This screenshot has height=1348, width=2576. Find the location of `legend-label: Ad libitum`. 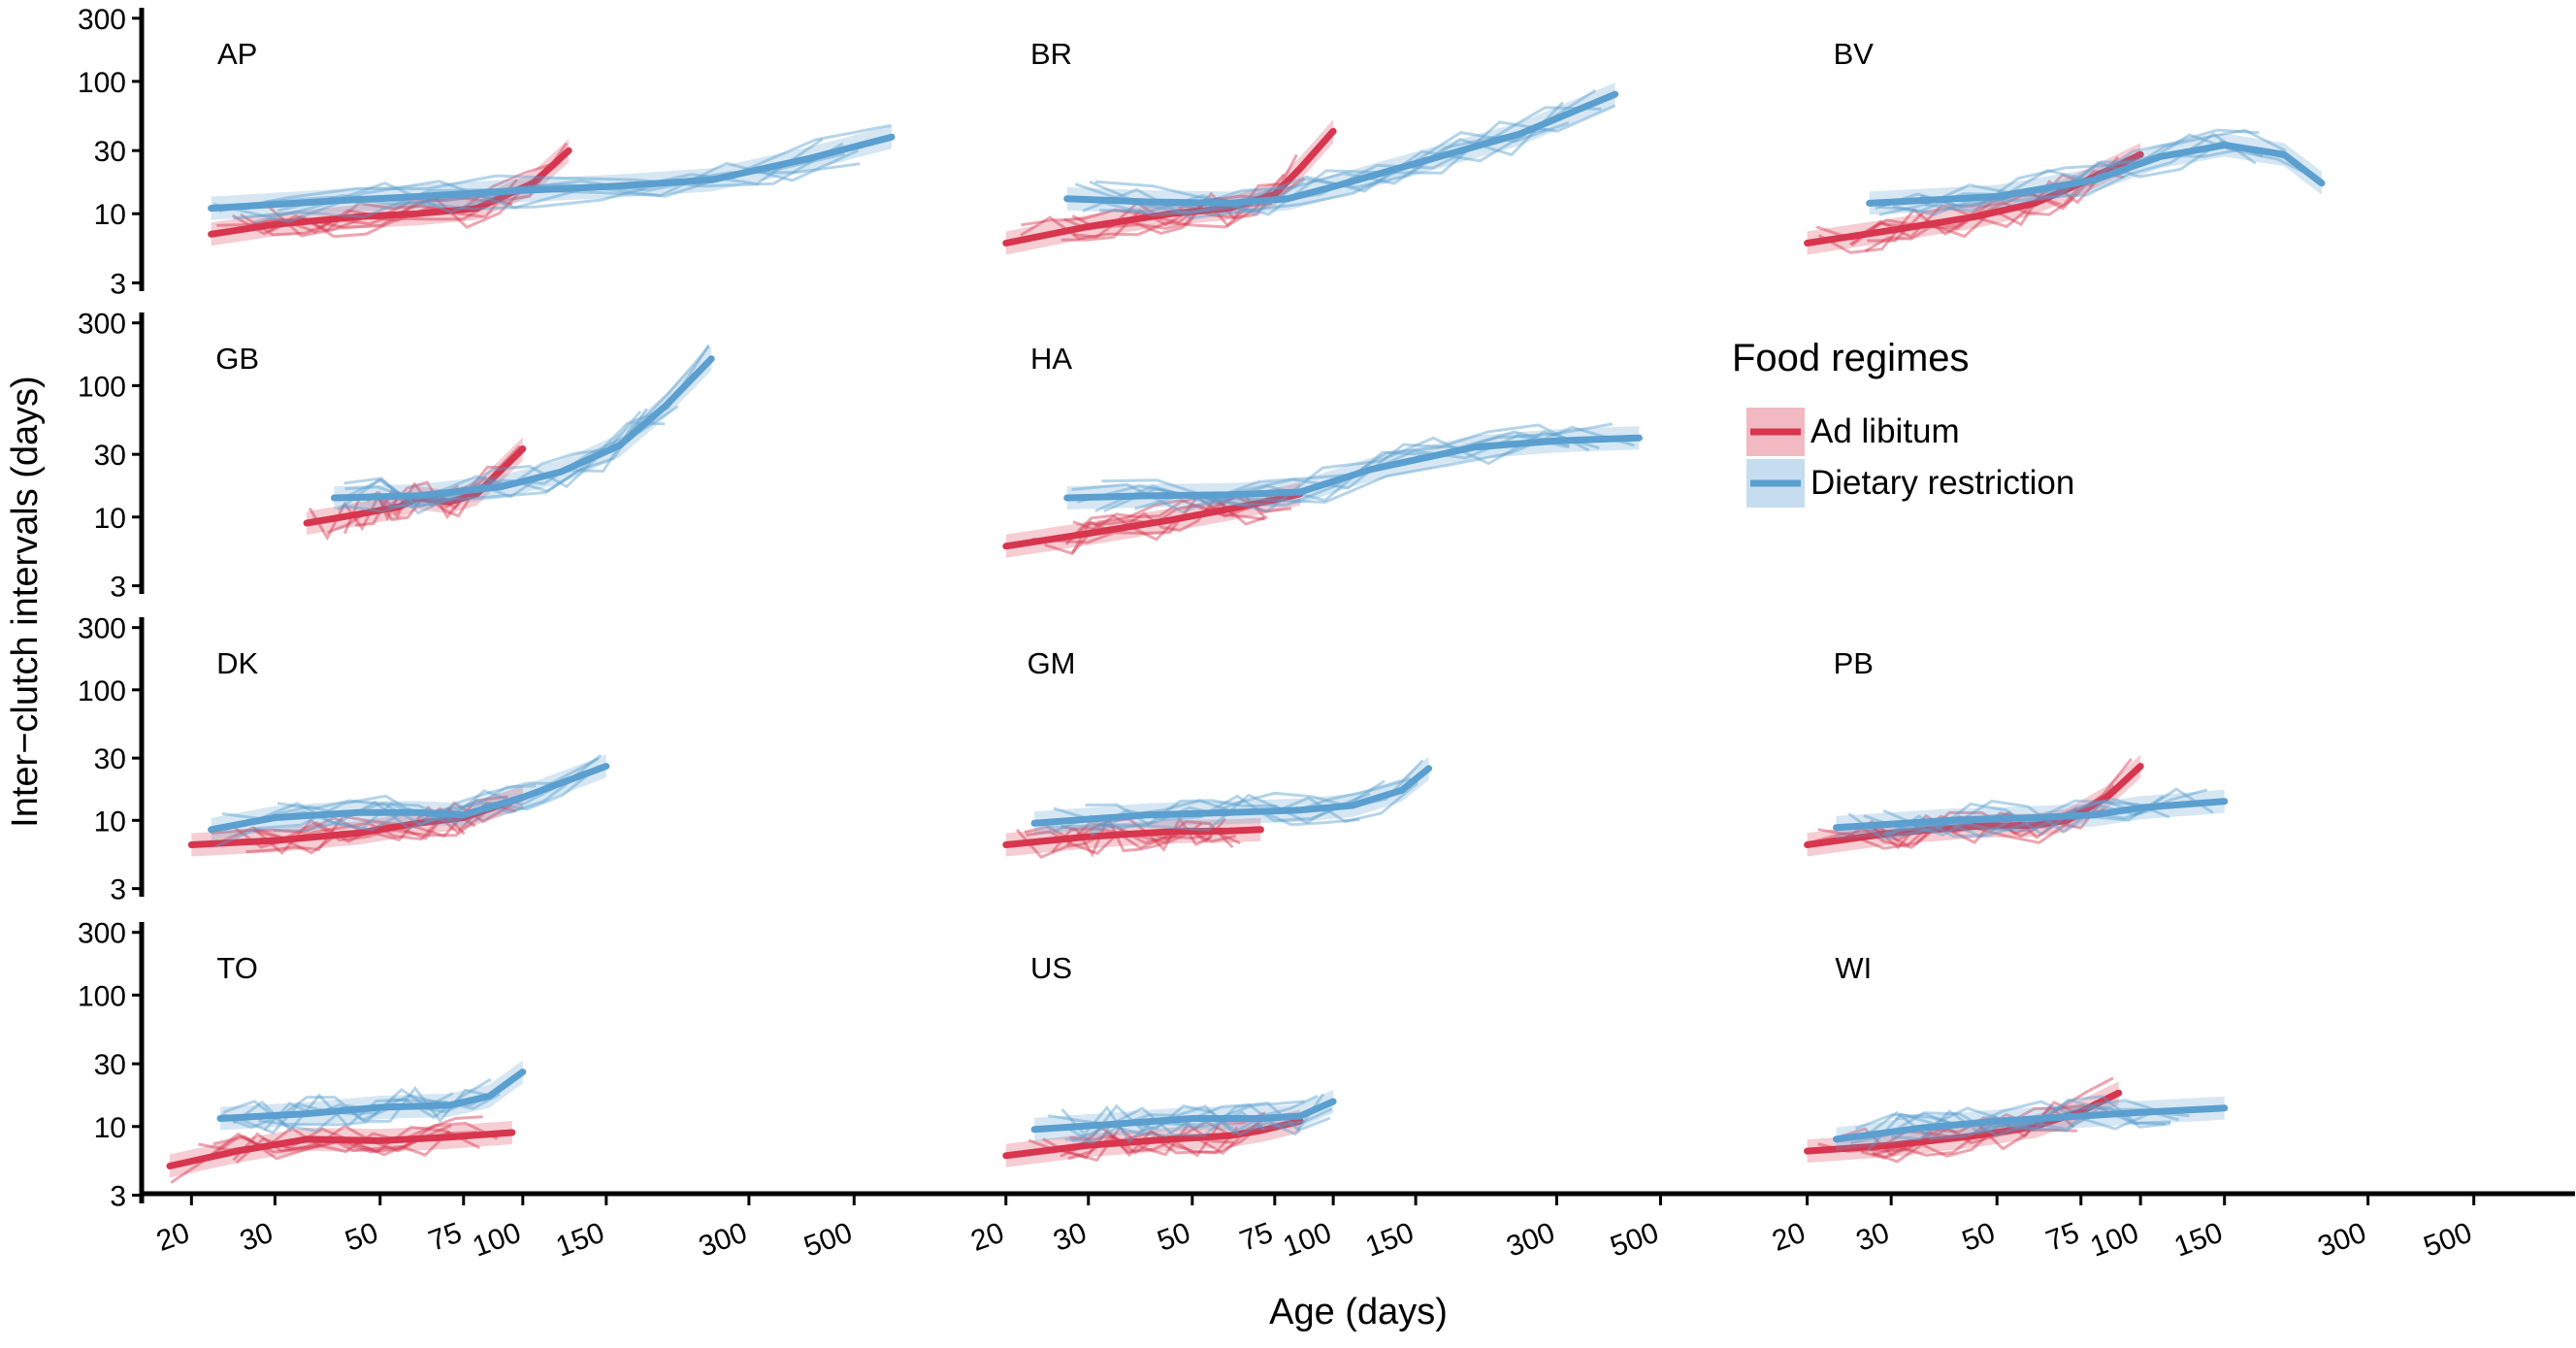

legend-label: Ad libitum is located at coordinates (1885, 431).